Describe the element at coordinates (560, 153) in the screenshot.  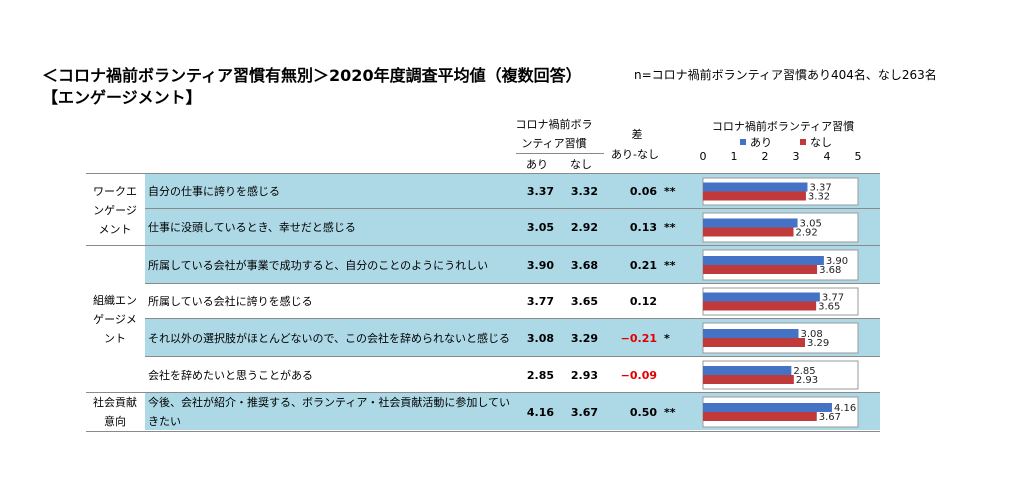
I see `header-underline` at that location.